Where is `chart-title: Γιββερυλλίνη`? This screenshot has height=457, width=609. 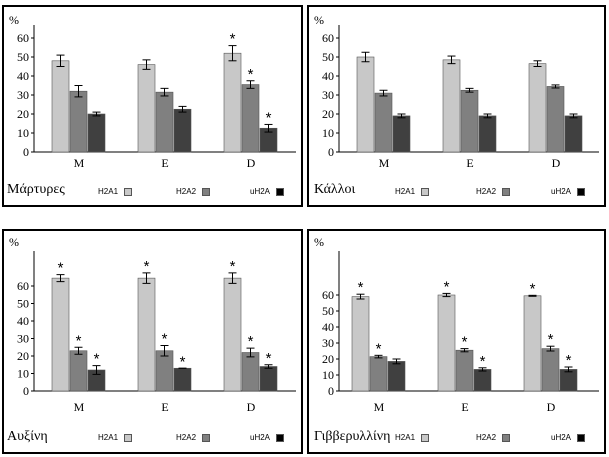 chart-title: Γιββερυλλίνη is located at coordinates (352, 436).